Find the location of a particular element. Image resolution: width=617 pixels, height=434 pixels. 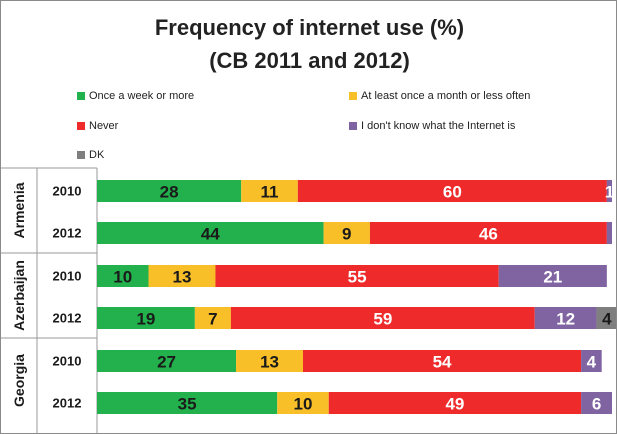

data-label: 55 is located at coordinates (357, 277).